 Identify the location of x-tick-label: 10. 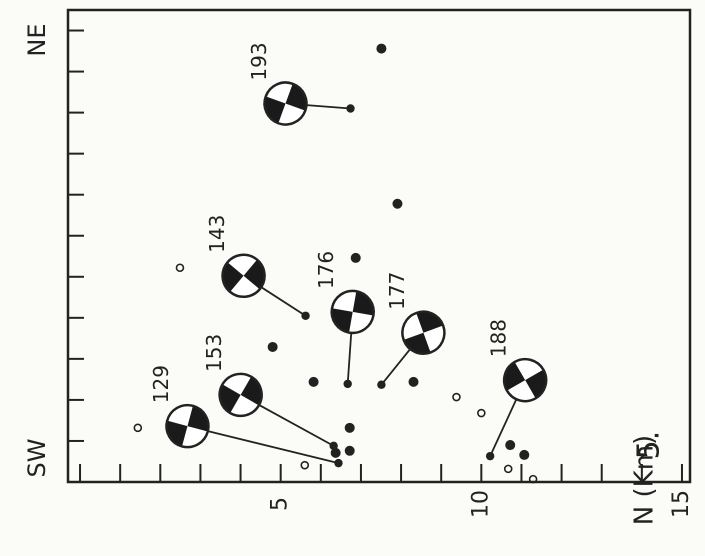
(480, 504).